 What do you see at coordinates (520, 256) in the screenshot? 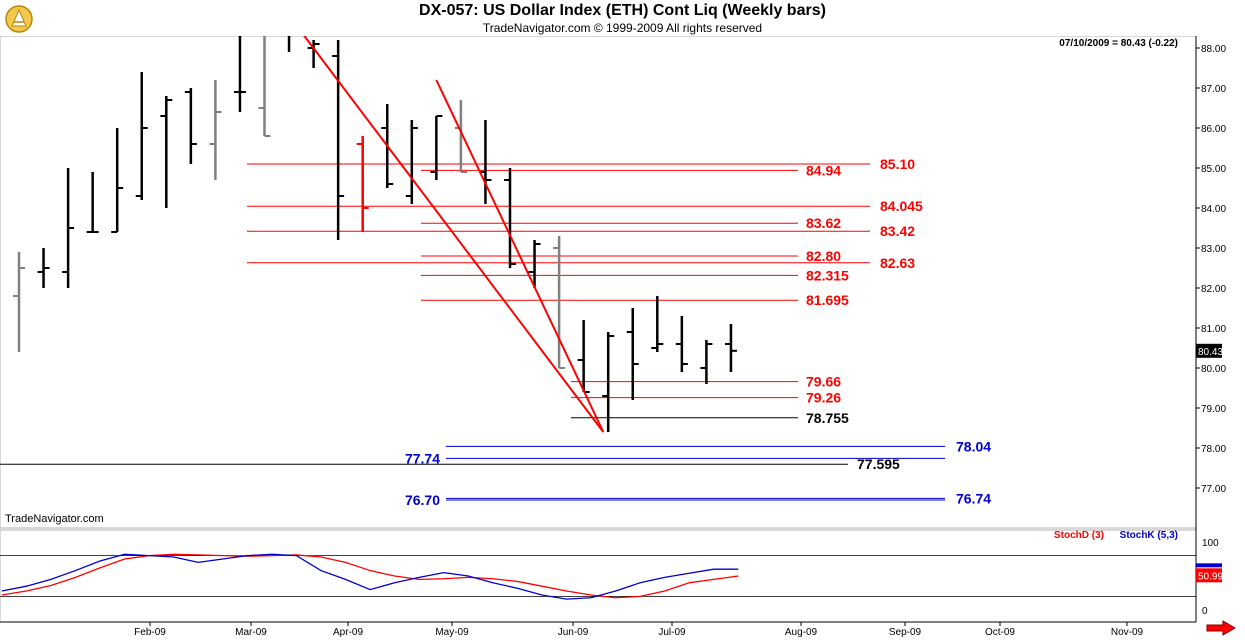
I see `trend-line` at bounding box center [520, 256].